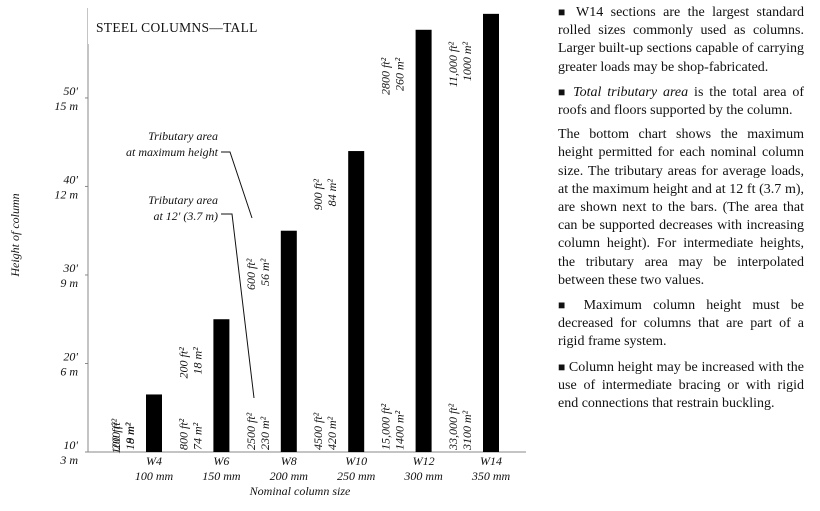  I want to click on x-axis-label: Nominal column size, so click(300, 491).